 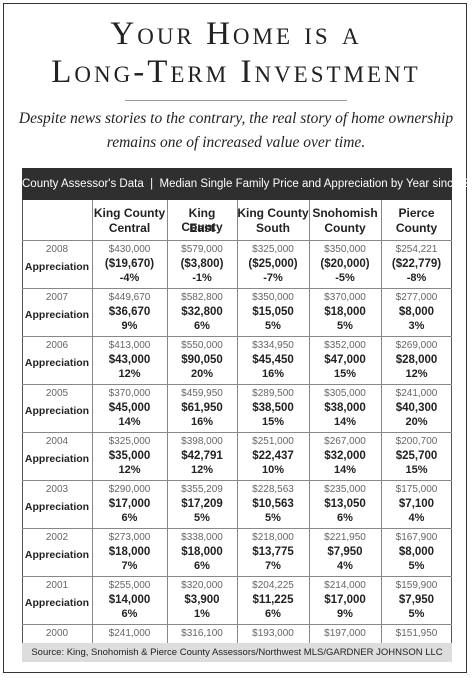 I want to click on percent: 14%, so click(x=345, y=422).